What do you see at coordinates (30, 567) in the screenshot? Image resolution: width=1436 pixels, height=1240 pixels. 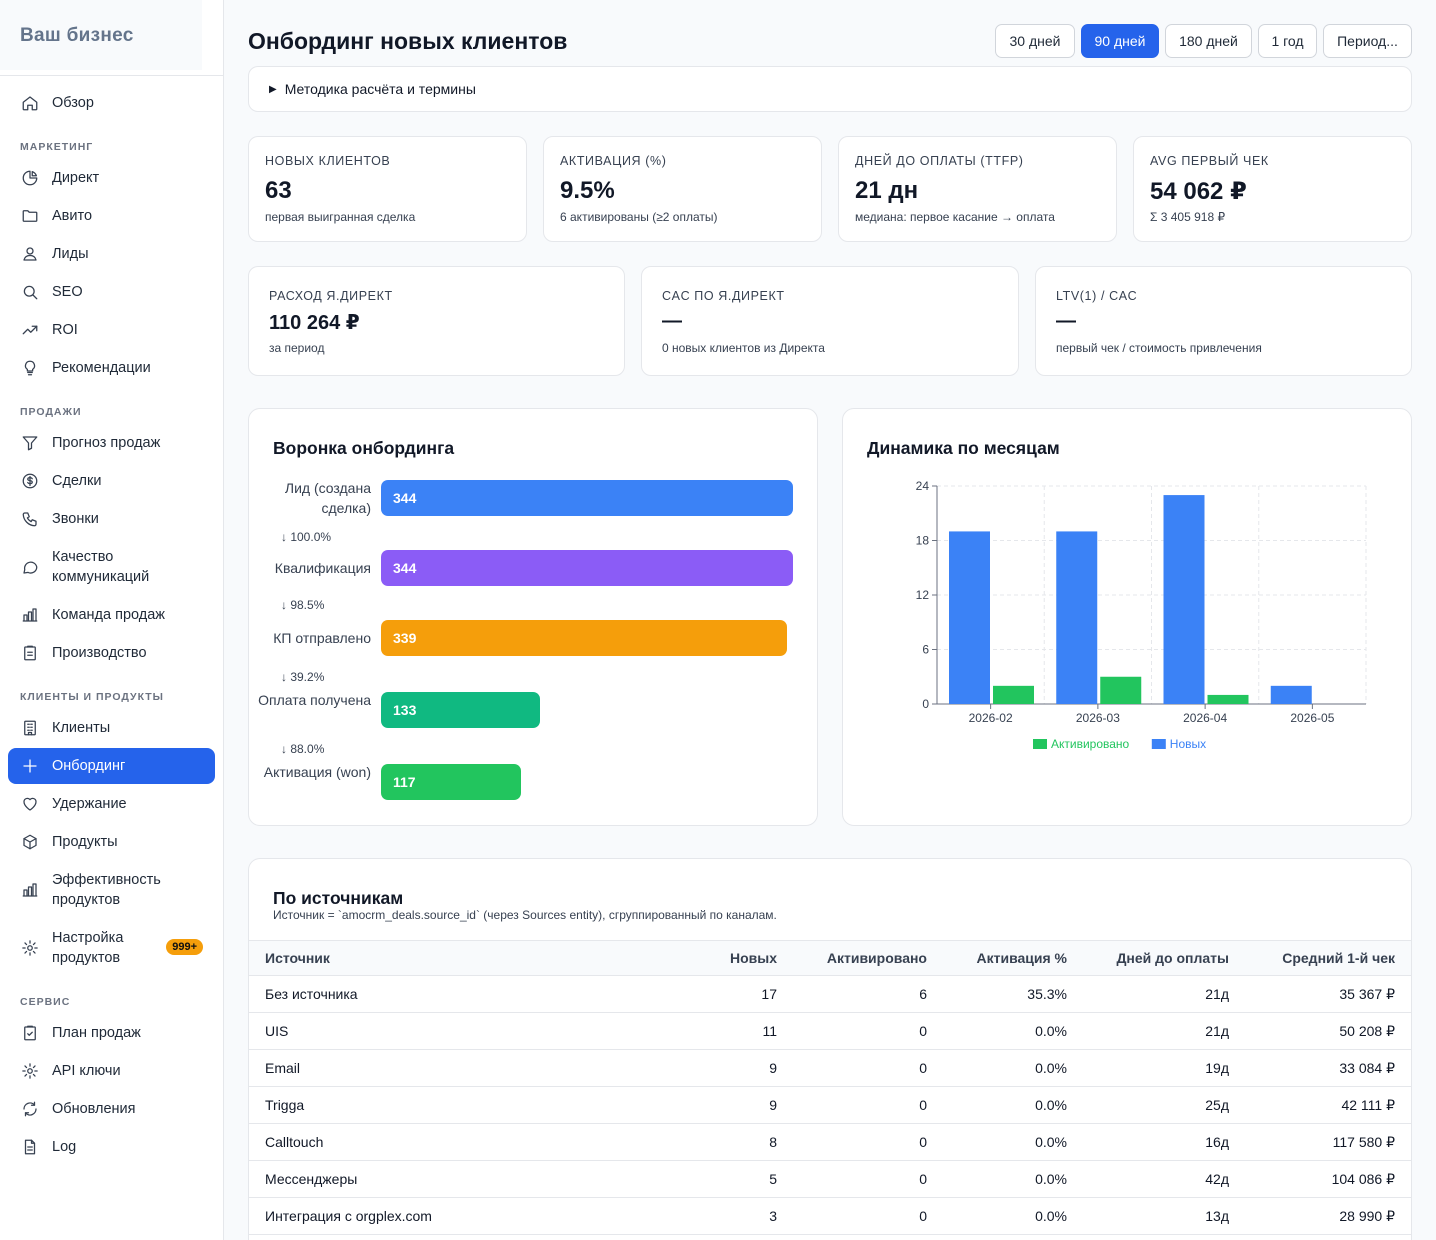 I see `chat-bubble-icon` at bounding box center [30, 567].